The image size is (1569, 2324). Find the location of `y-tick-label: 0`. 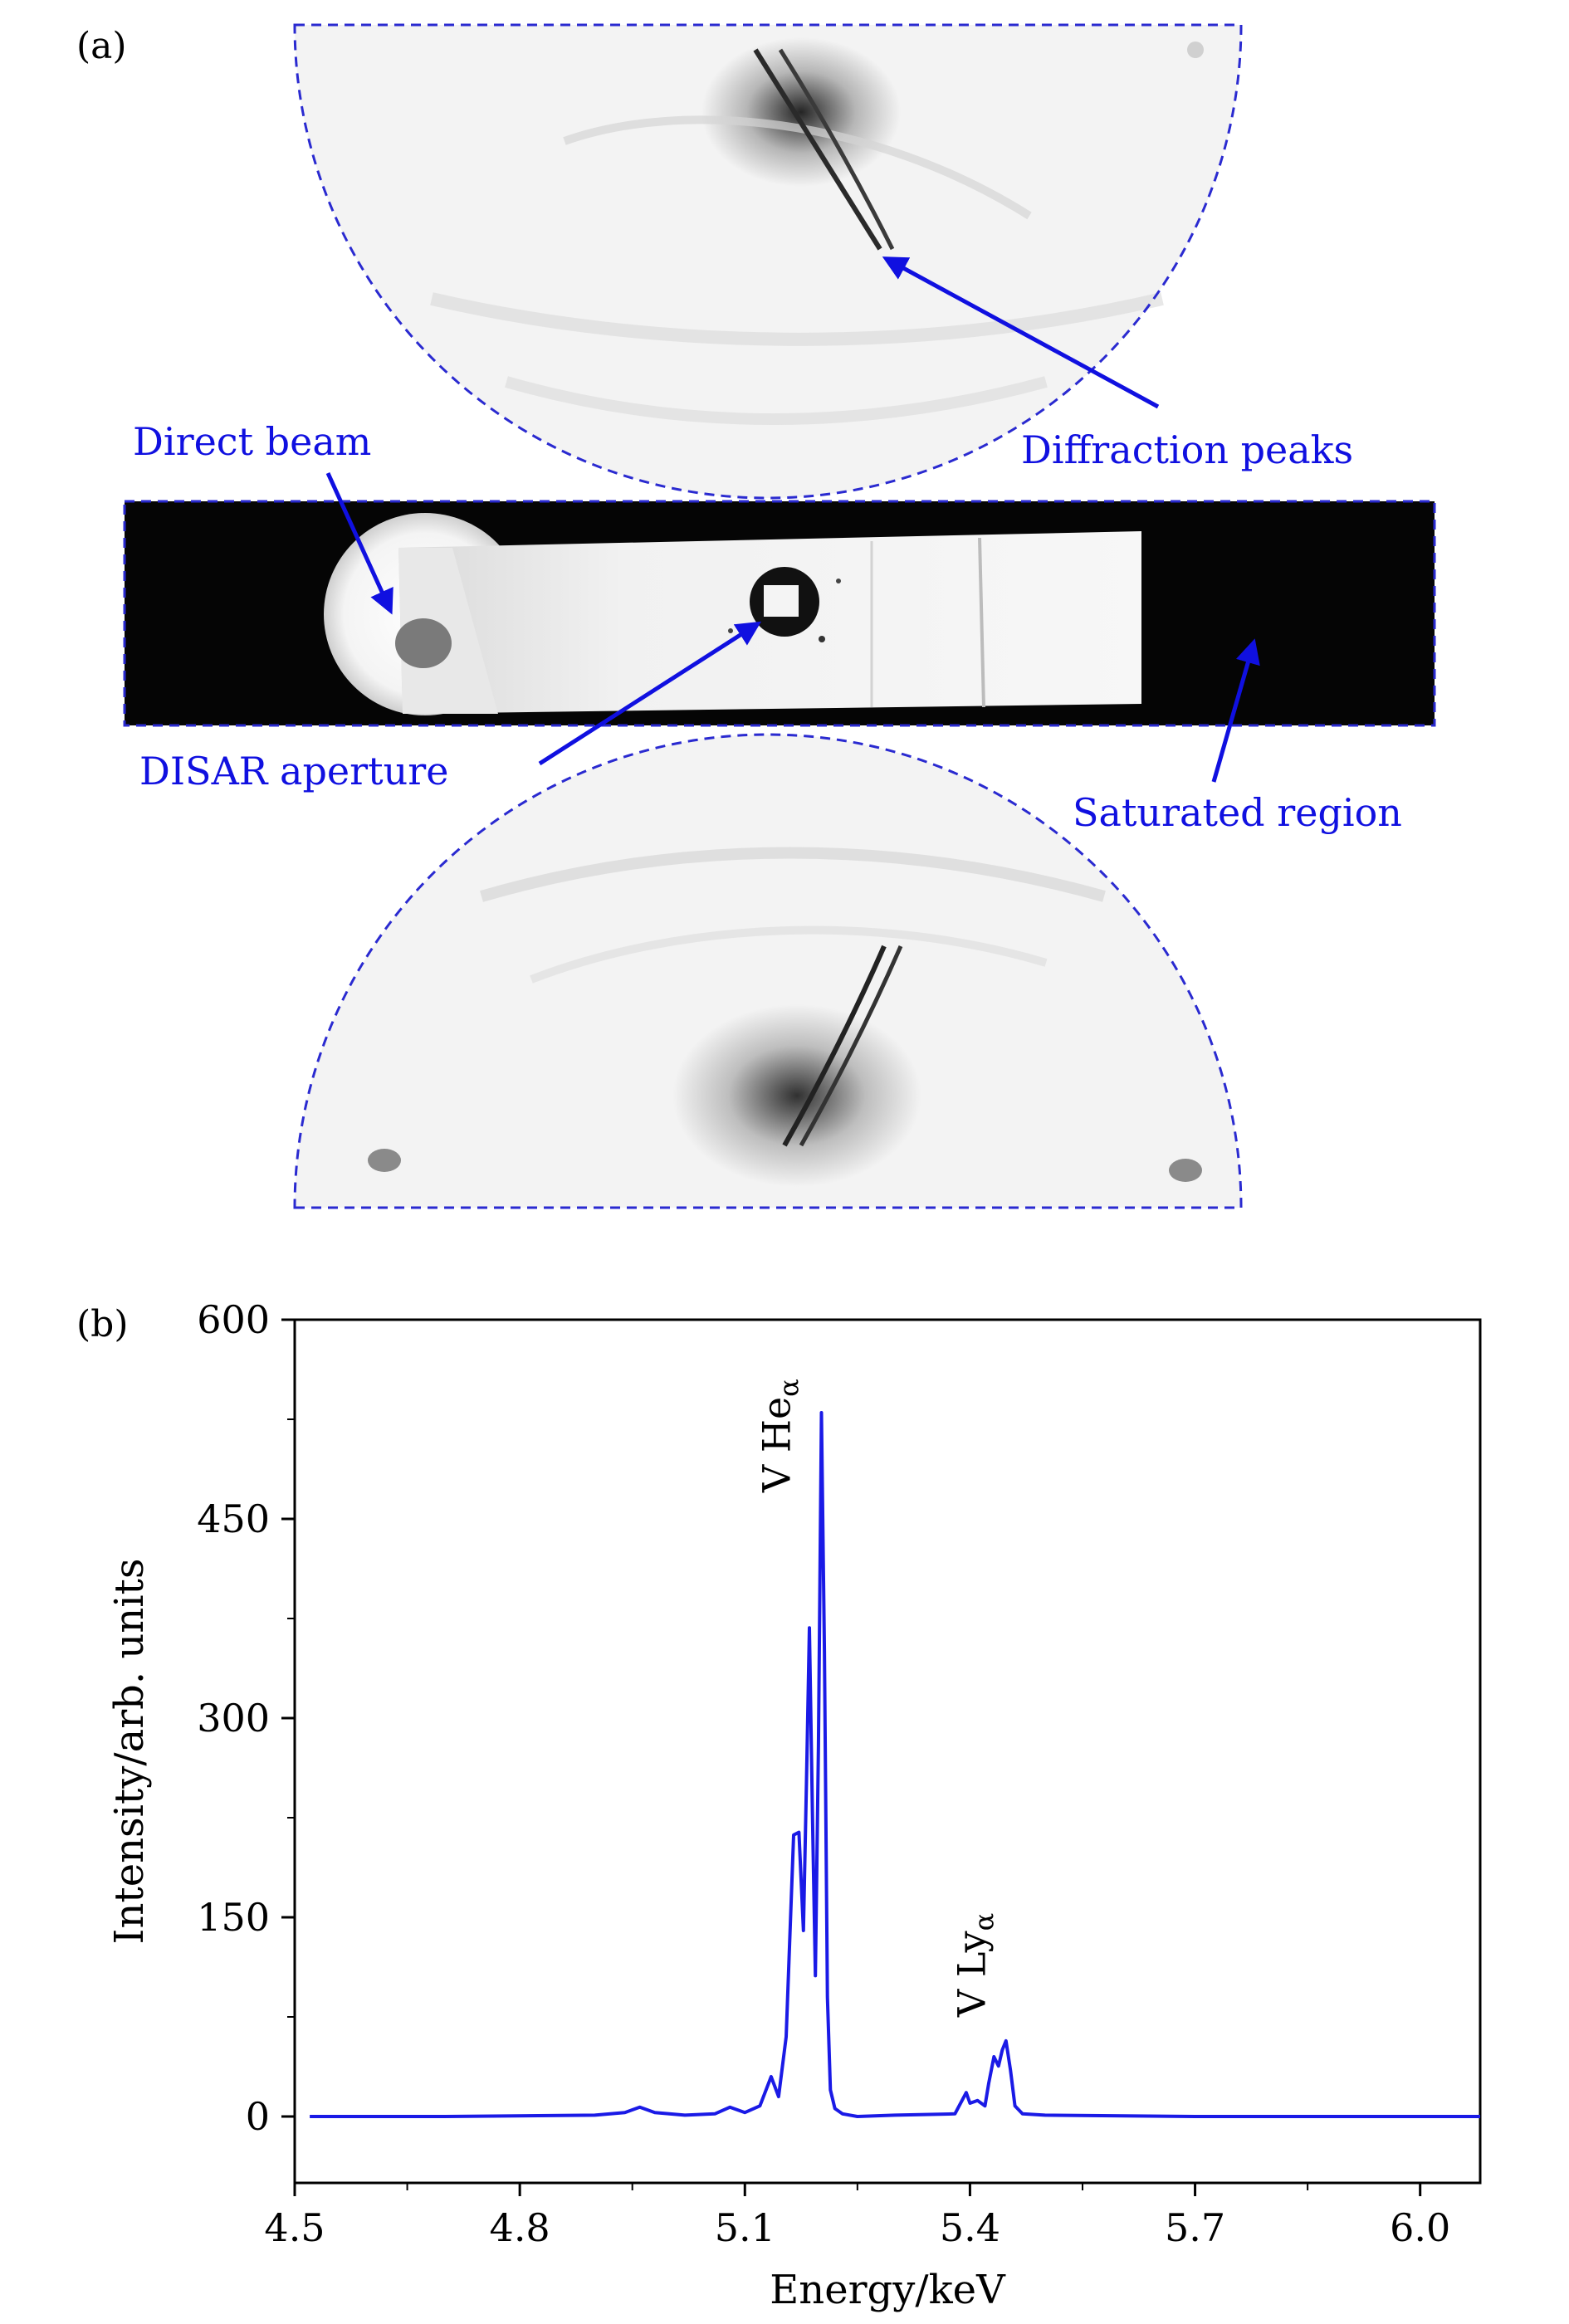

y-tick-label: 0 is located at coordinates (258, 2116).